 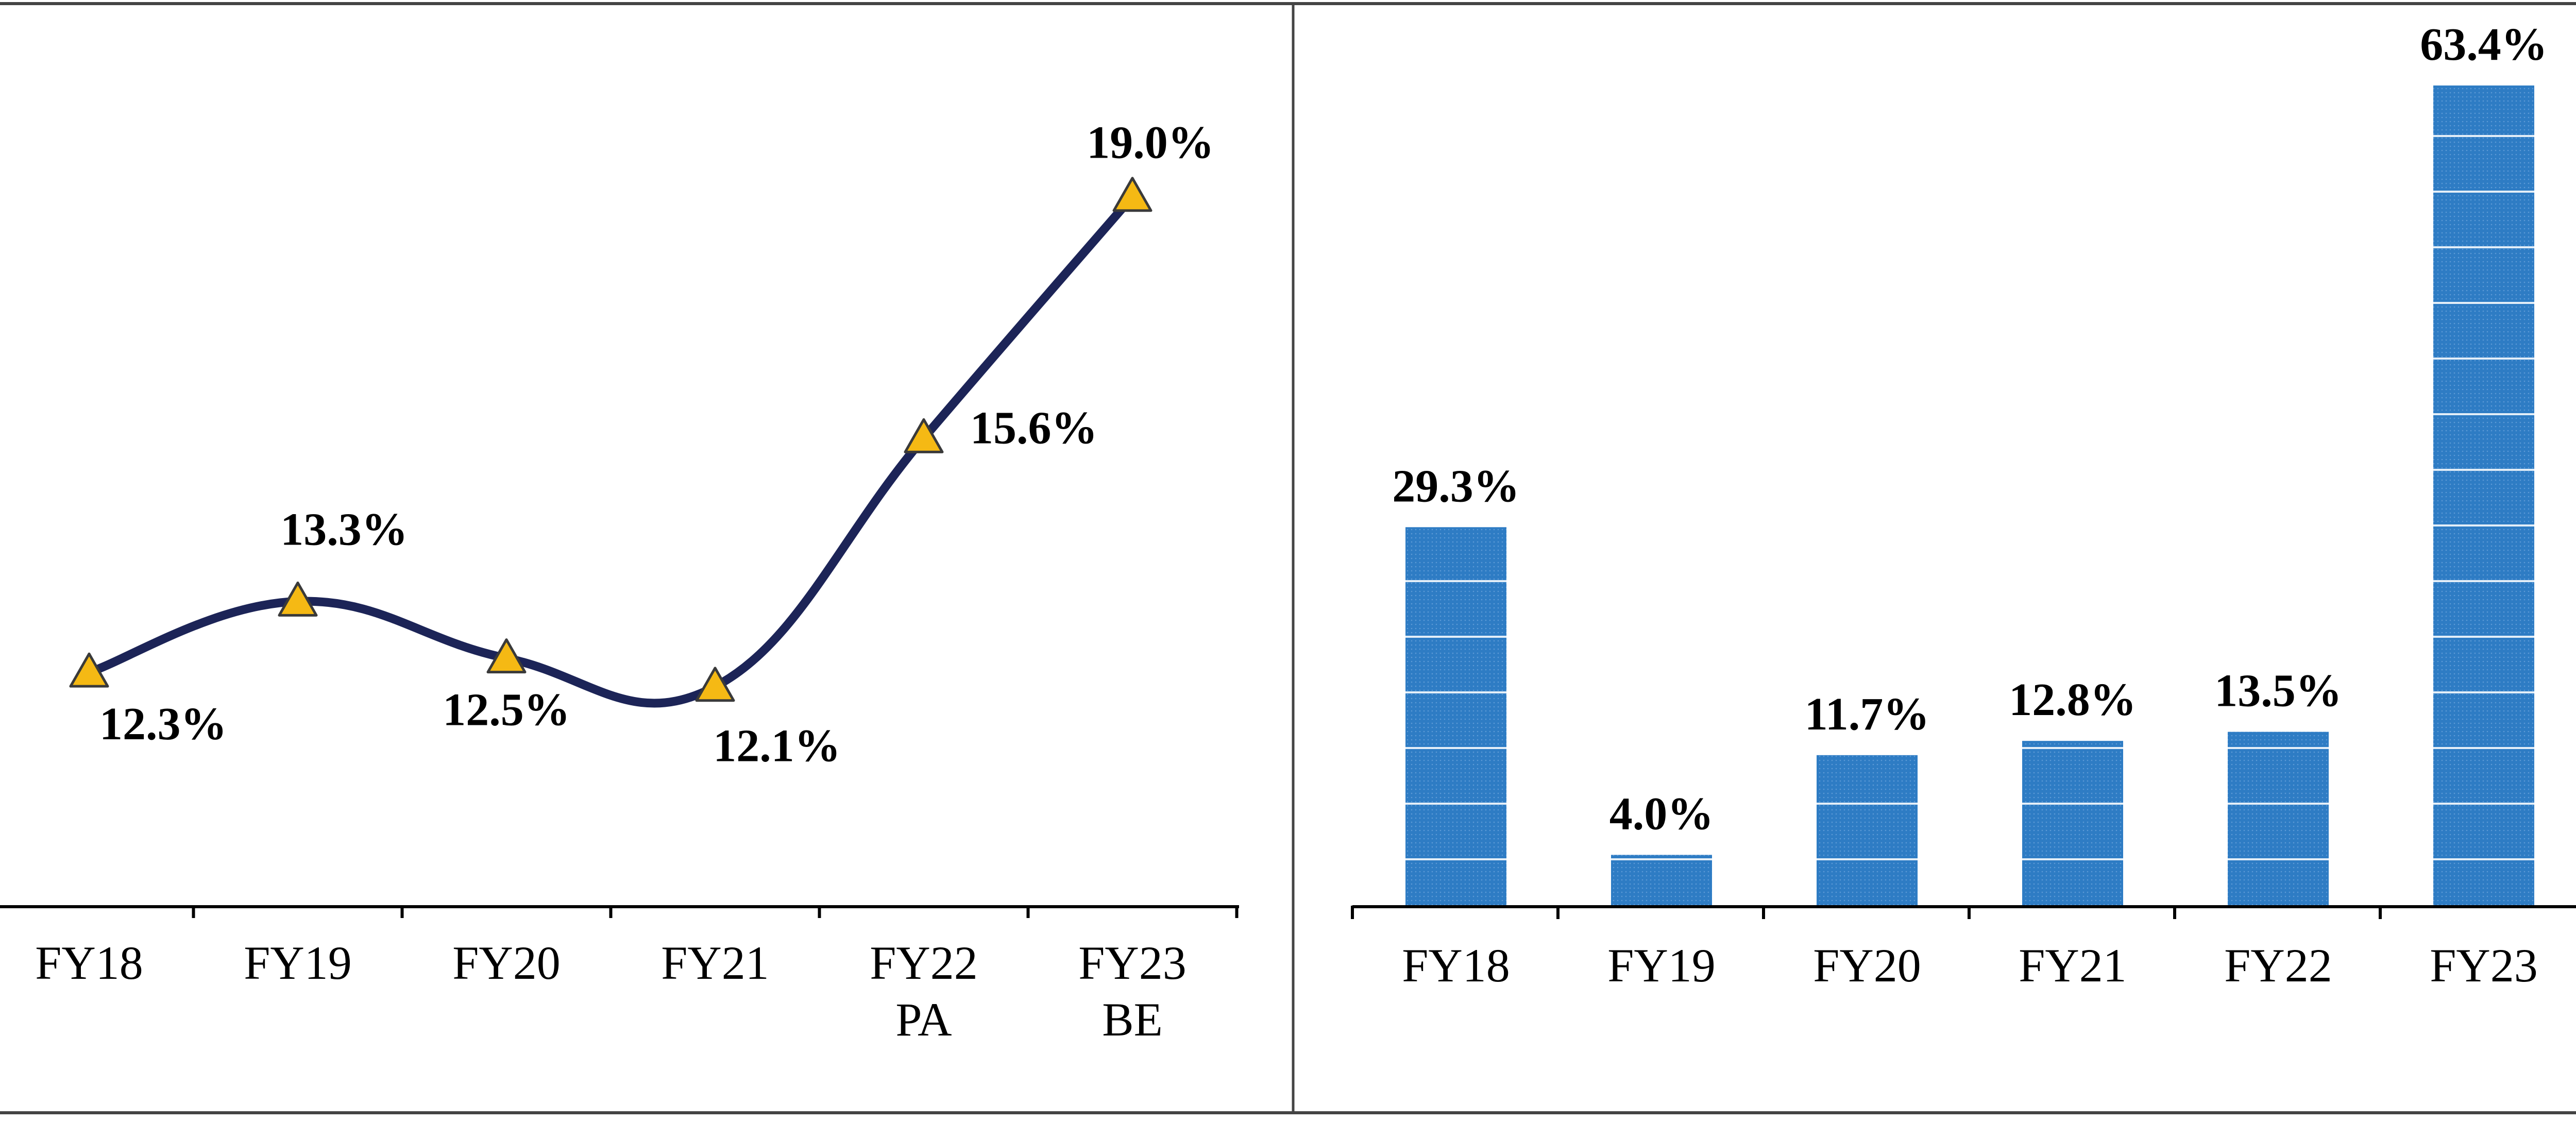 I want to click on bar-data-label: 4.0%, so click(x=1661, y=813).